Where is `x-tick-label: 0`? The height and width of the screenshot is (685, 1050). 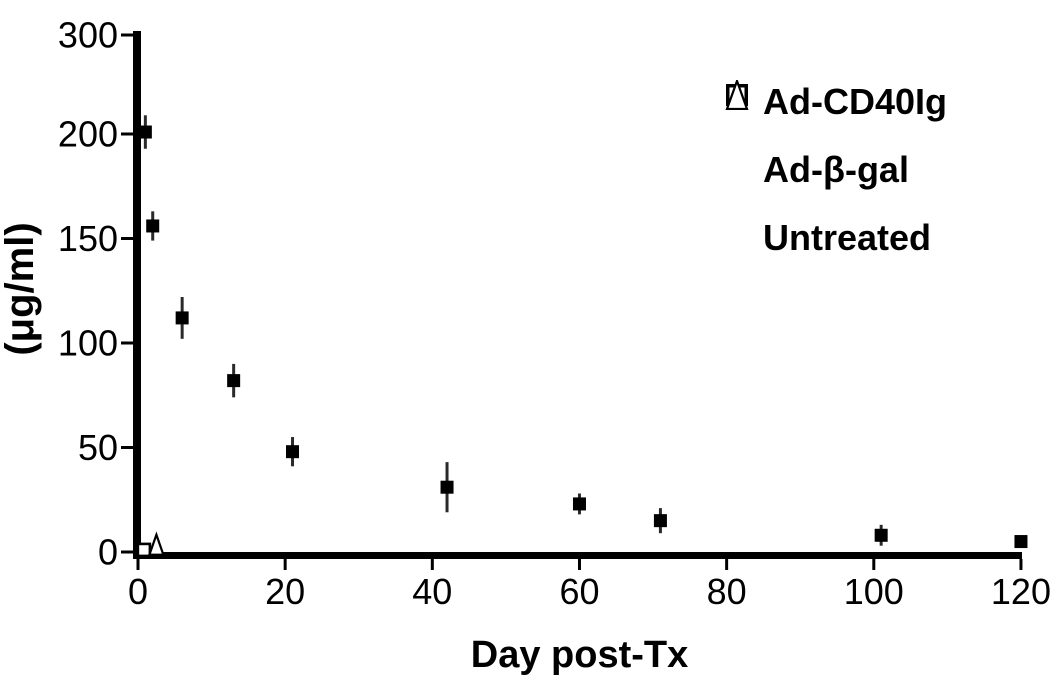
x-tick-label: 0 is located at coordinates (138, 591).